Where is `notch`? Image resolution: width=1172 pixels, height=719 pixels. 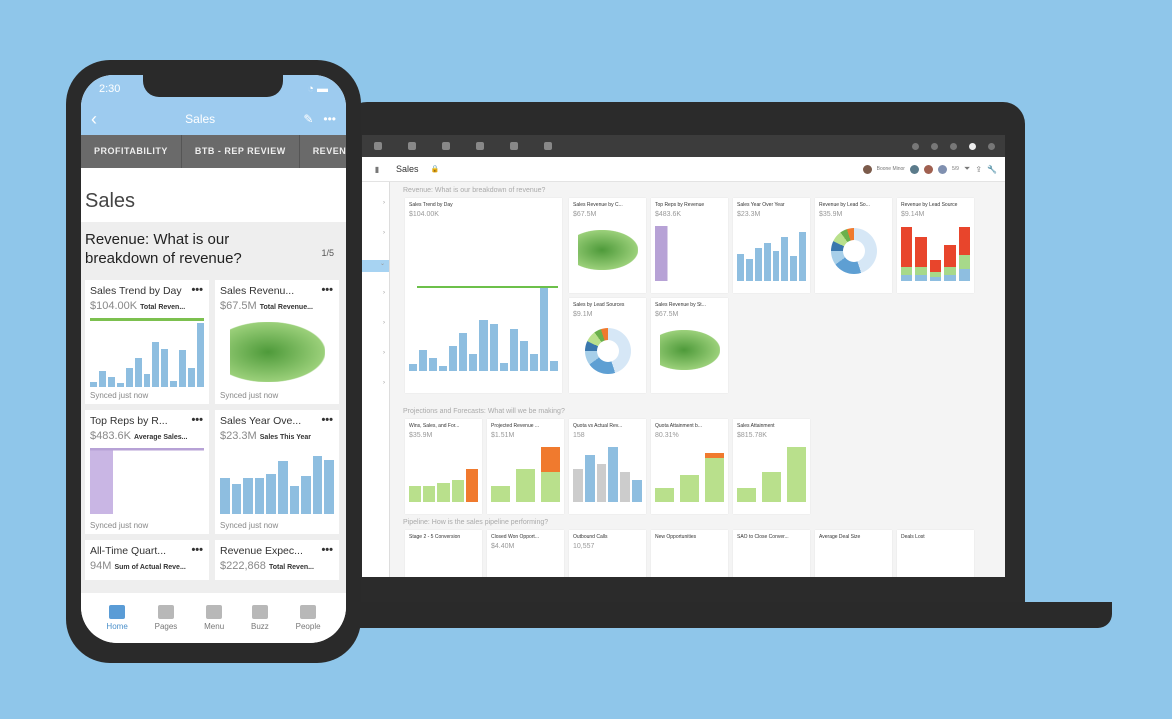
notch is located at coordinates (213, 86).